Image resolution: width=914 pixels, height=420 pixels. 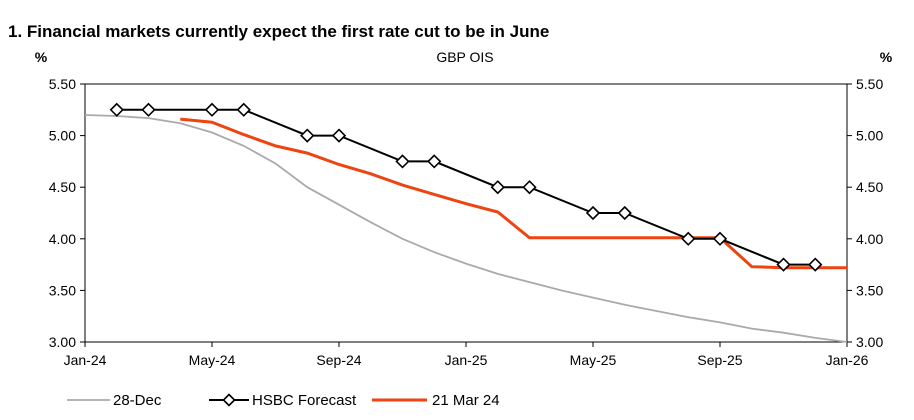 I want to click on y-tick-label-right: 3.50, so click(x=869, y=290).